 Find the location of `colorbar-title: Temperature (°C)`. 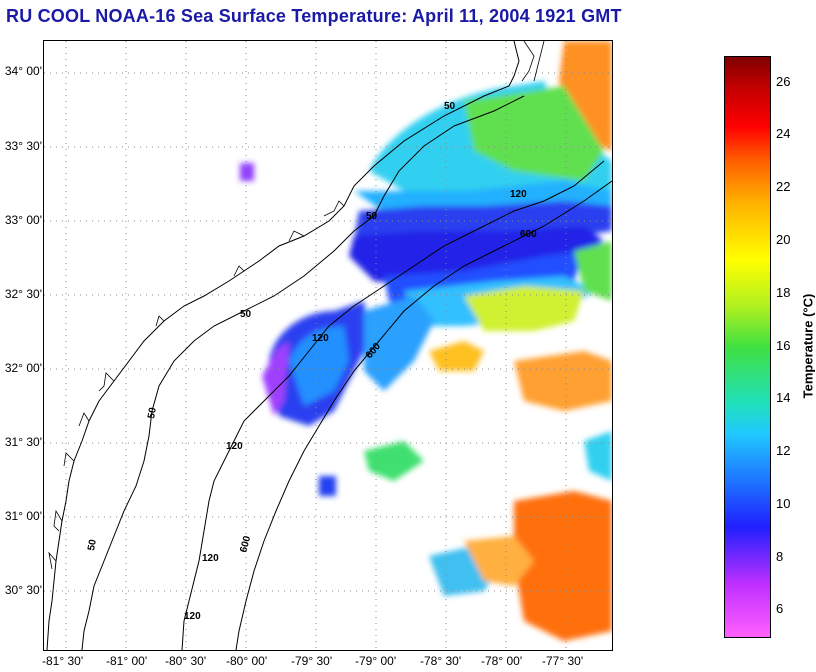

colorbar-title: Temperature (°C) is located at coordinates (808, 346).